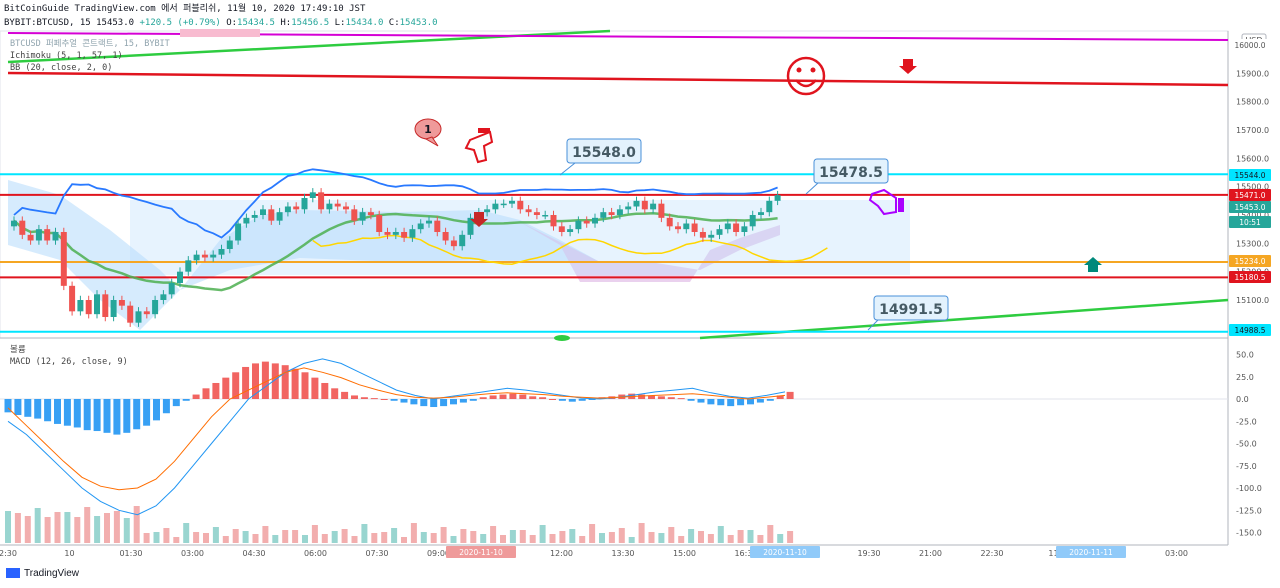 This screenshot has height=588, width=1280. What do you see at coordinates (1091, 552) in the screenshot?
I see `date-badge-2-box` at bounding box center [1091, 552].